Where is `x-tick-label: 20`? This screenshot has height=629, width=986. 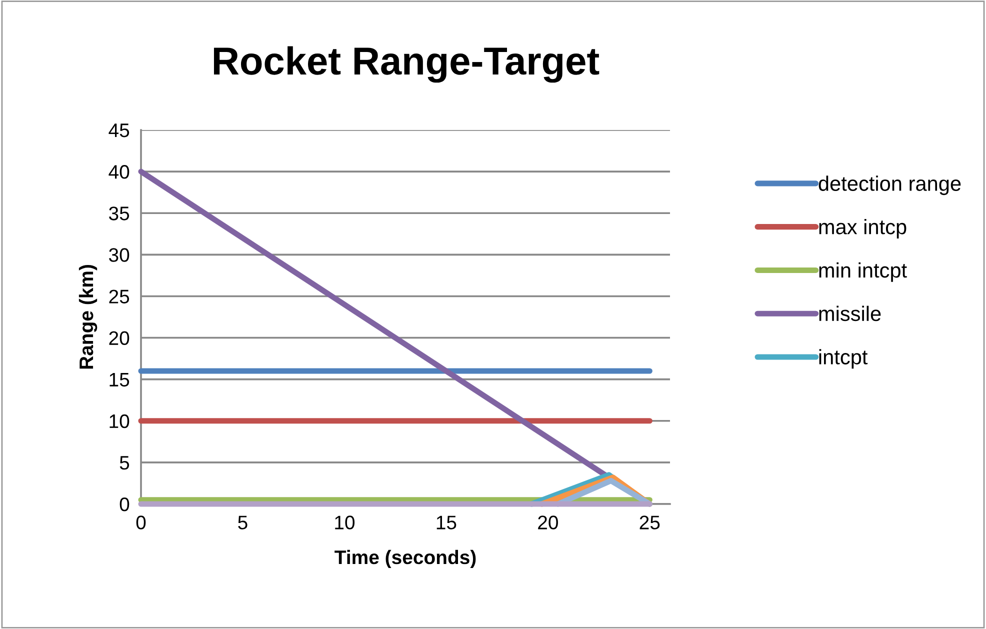
x-tick-label: 20 is located at coordinates (548, 523).